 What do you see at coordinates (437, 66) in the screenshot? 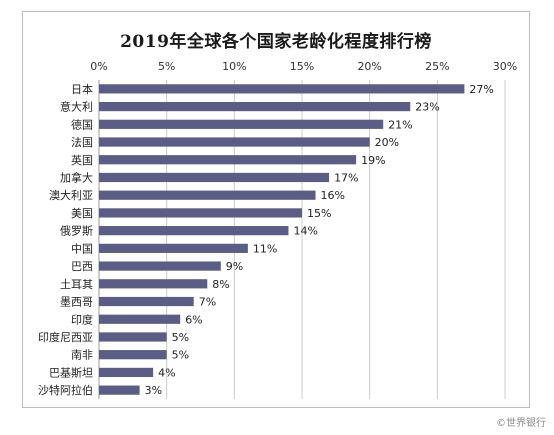
I see `x-tick-label: 25%` at bounding box center [437, 66].